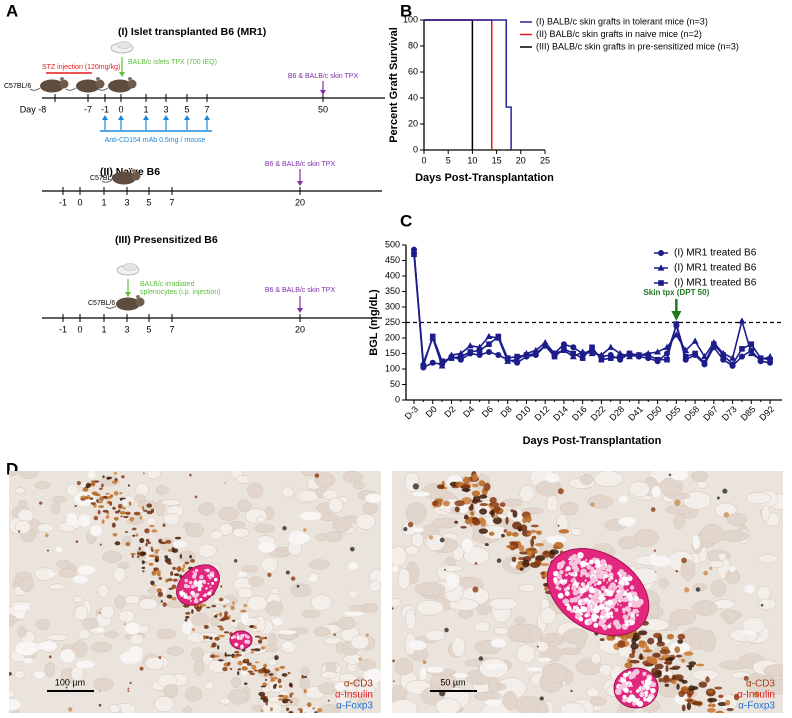  I want to click on y-tick-label: 0, so click(415, 149).